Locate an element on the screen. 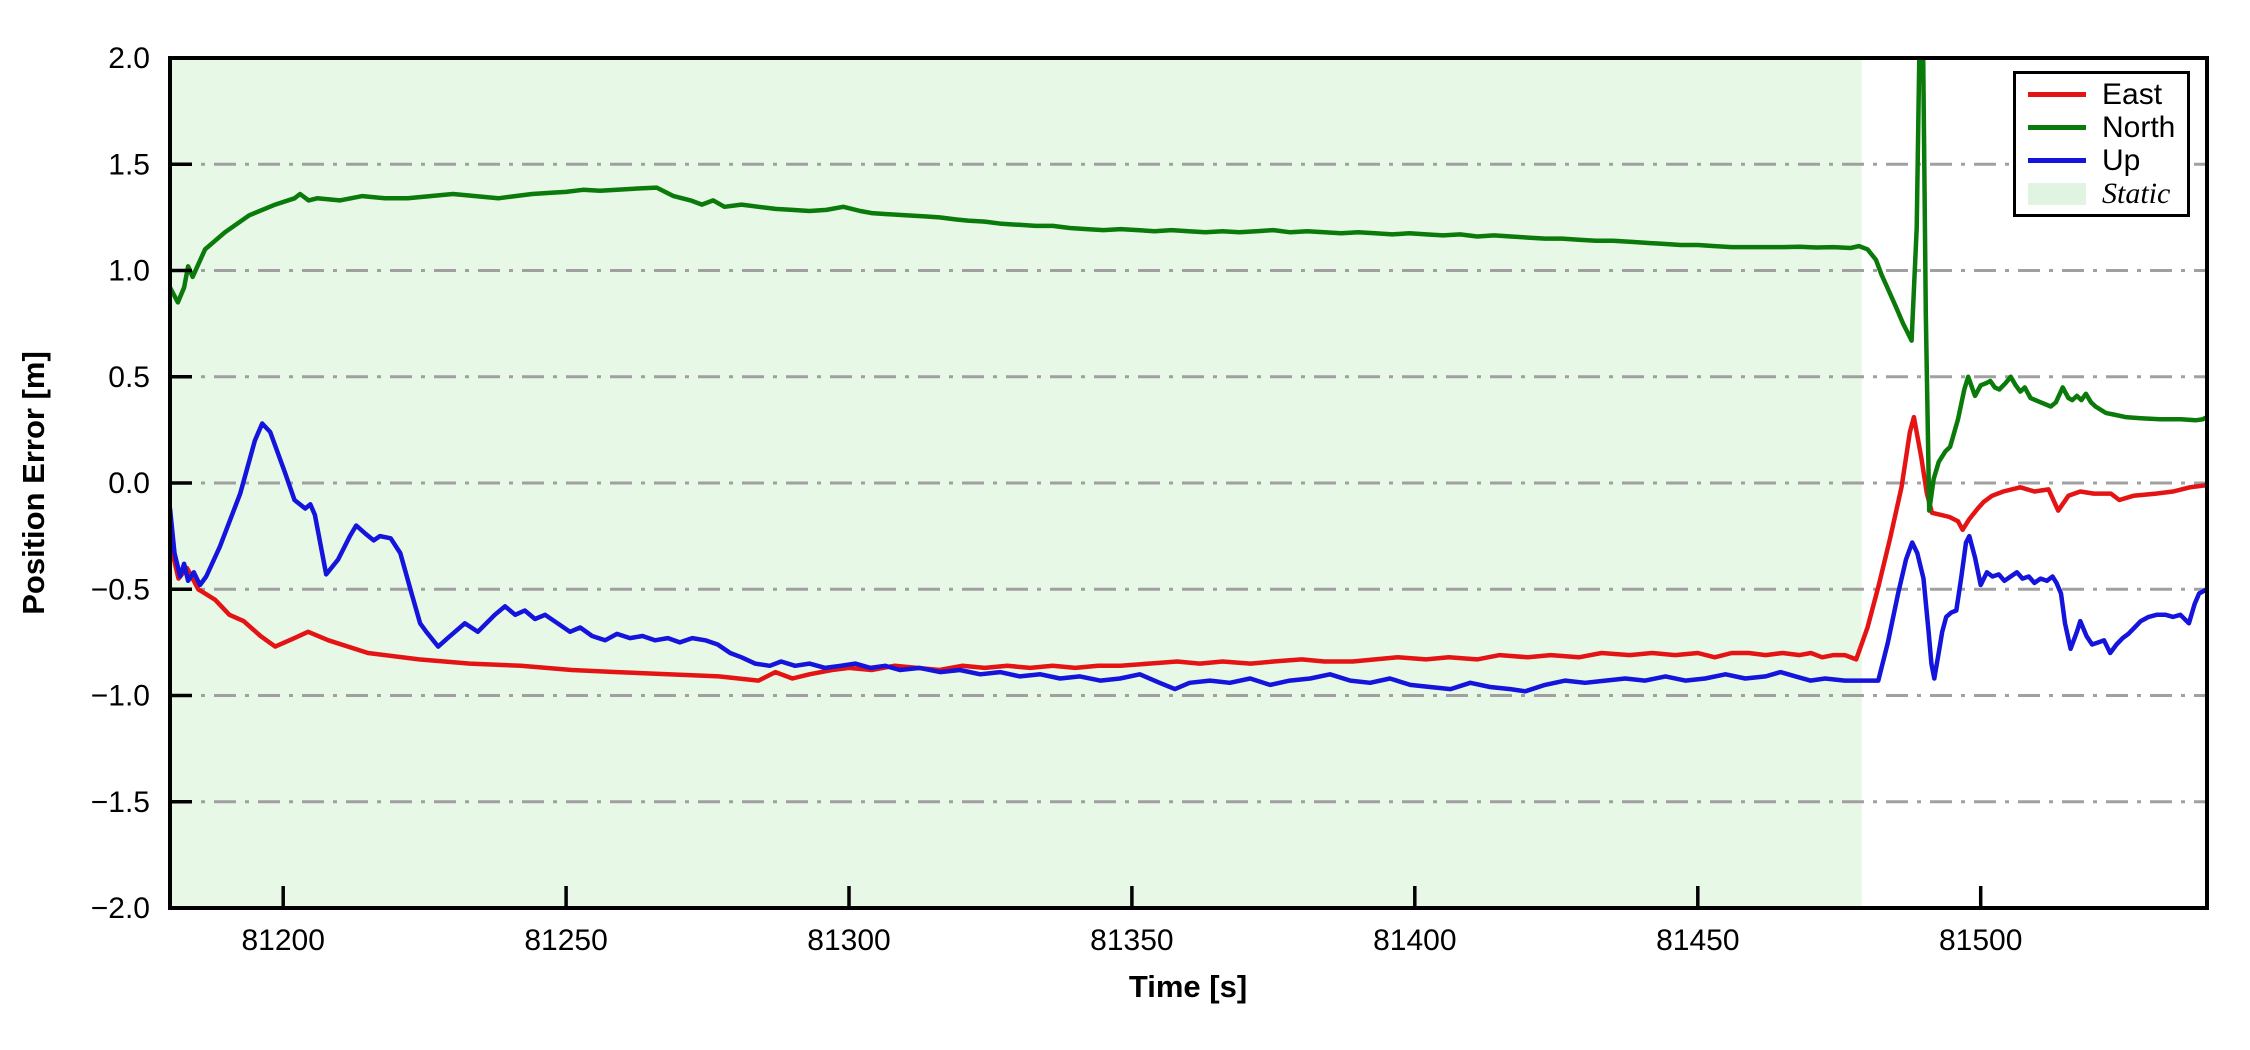 Image resolution: width=2250 pixels, height=1050 pixels. legend-item-east: East is located at coordinates (2105, 94).